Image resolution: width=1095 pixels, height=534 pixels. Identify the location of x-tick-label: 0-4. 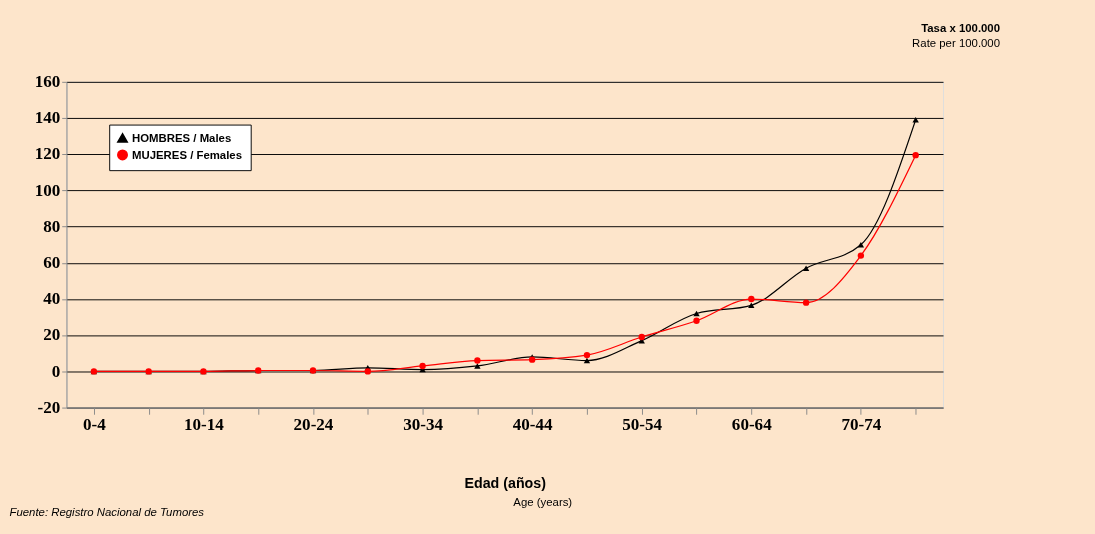
(94, 424).